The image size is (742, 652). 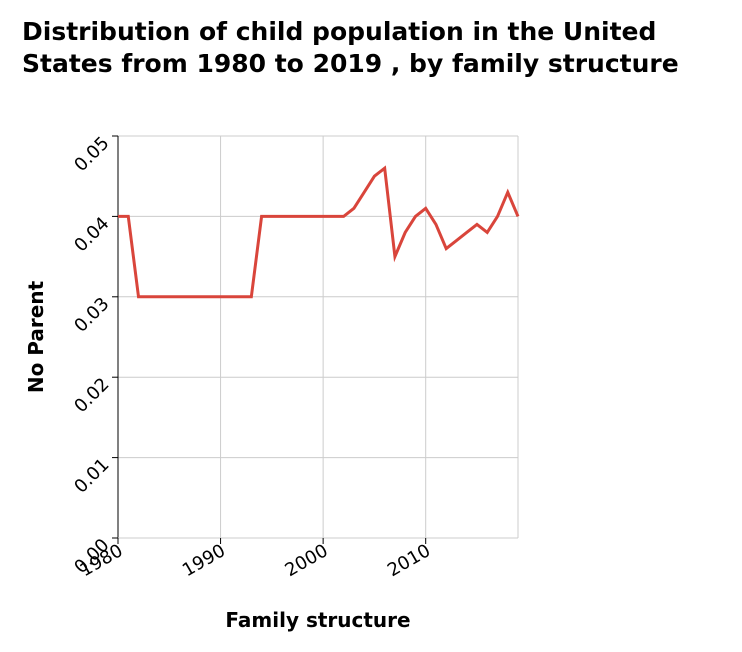 I want to click on x-axis-title: Family structure, so click(x=317, y=620).